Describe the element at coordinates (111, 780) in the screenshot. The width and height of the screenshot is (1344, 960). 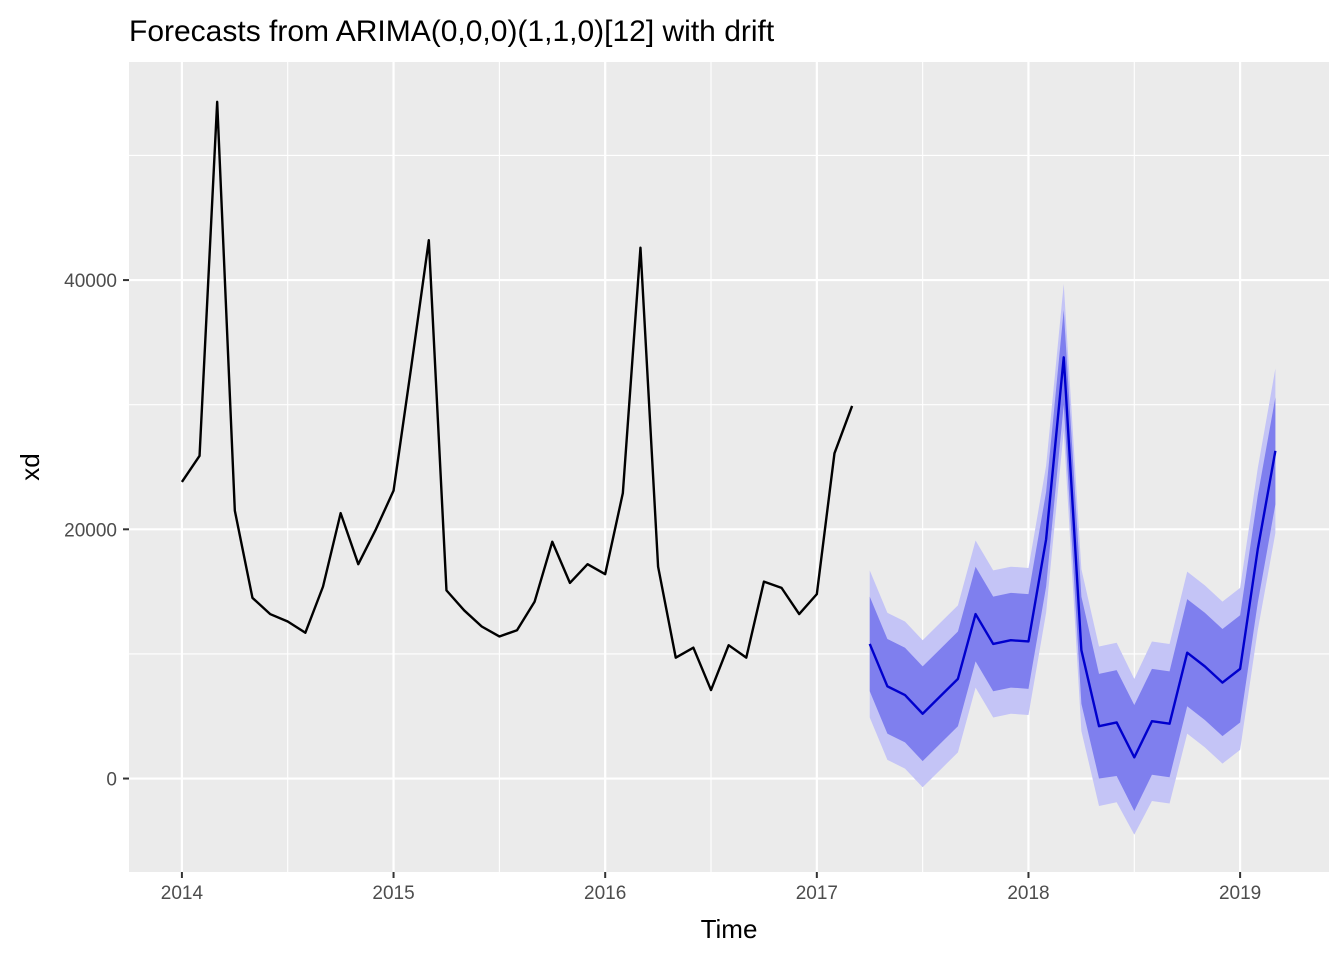
I see `y-tick-label: 0` at that location.